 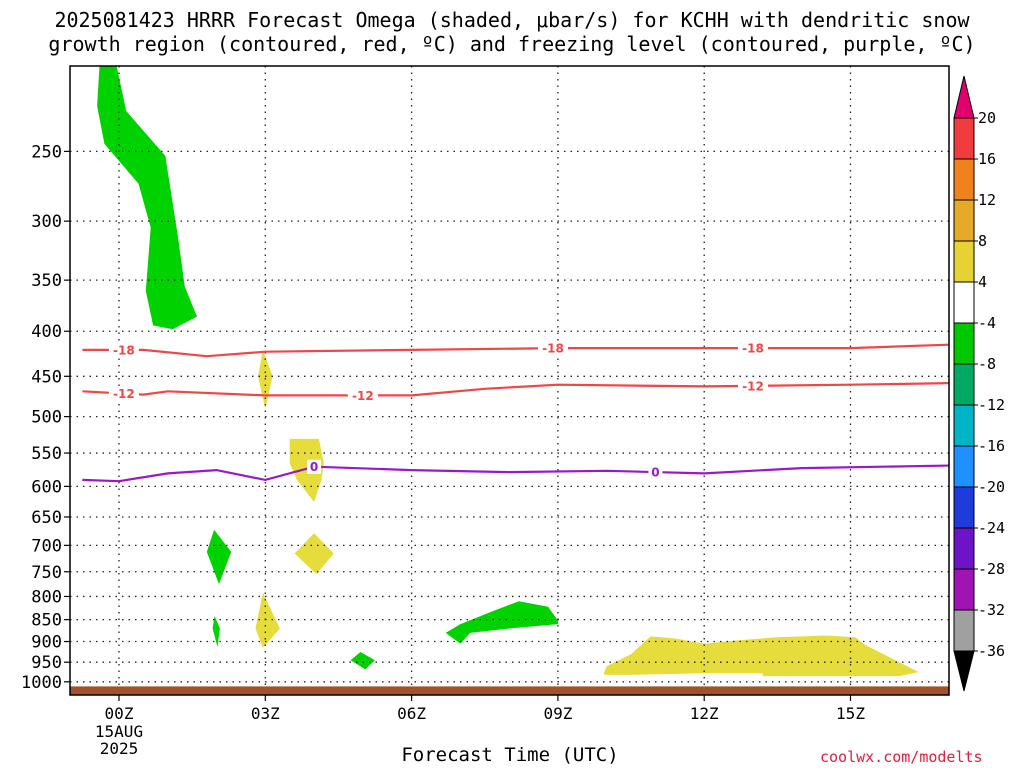 I want to click on colorbar-top-arrow, so click(x=964, y=97).